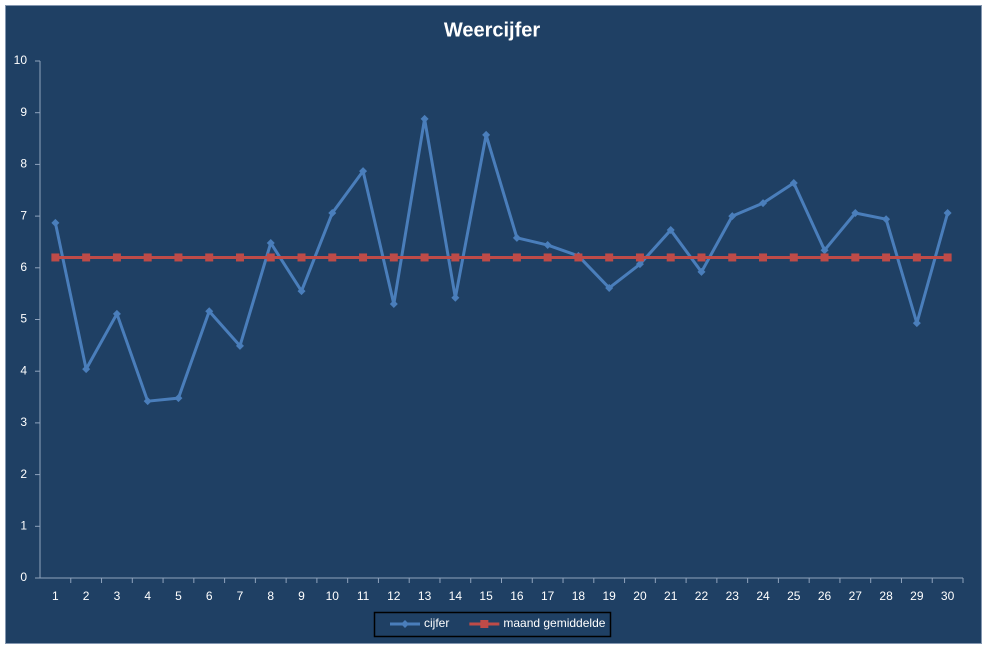 This screenshot has width=987, height=653. I want to click on x-tick-label: 8, so click(270, 596).